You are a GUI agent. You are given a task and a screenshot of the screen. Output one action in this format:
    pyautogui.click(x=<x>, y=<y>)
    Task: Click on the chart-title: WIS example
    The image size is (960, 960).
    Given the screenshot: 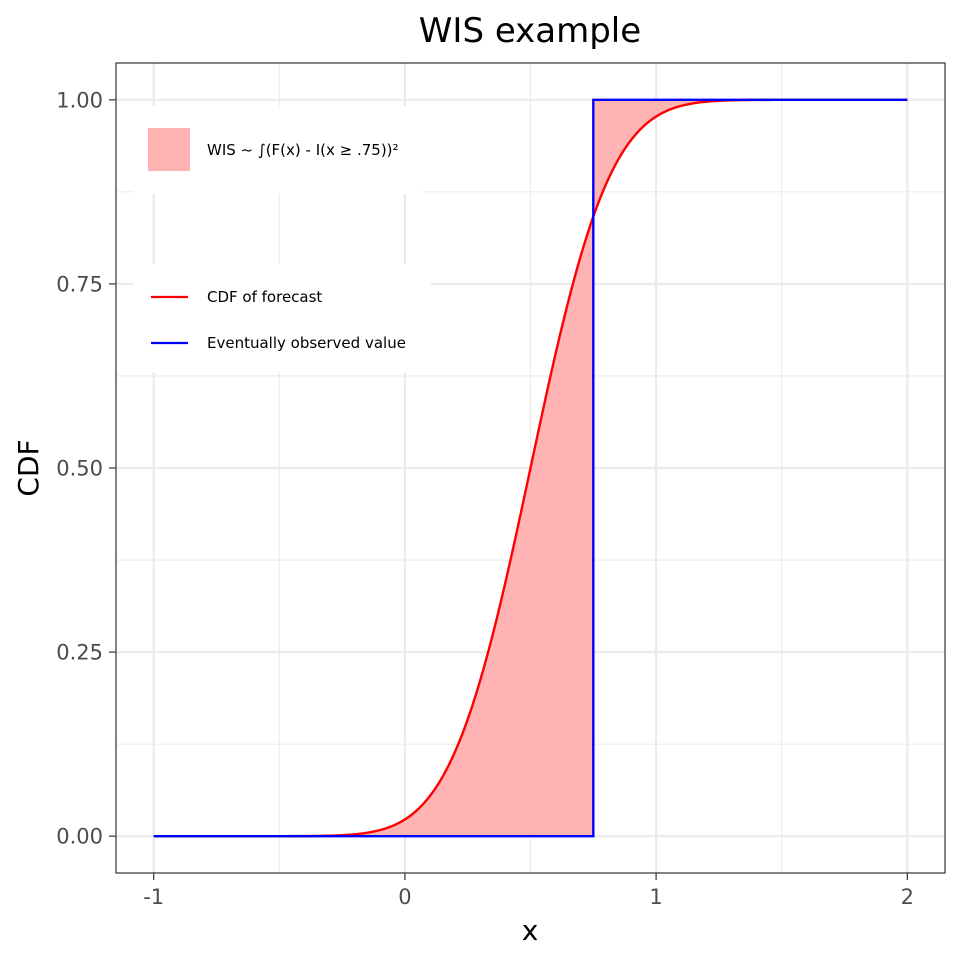 What is the action you would take?
    pyautogui.click(x=530, y=31)
    